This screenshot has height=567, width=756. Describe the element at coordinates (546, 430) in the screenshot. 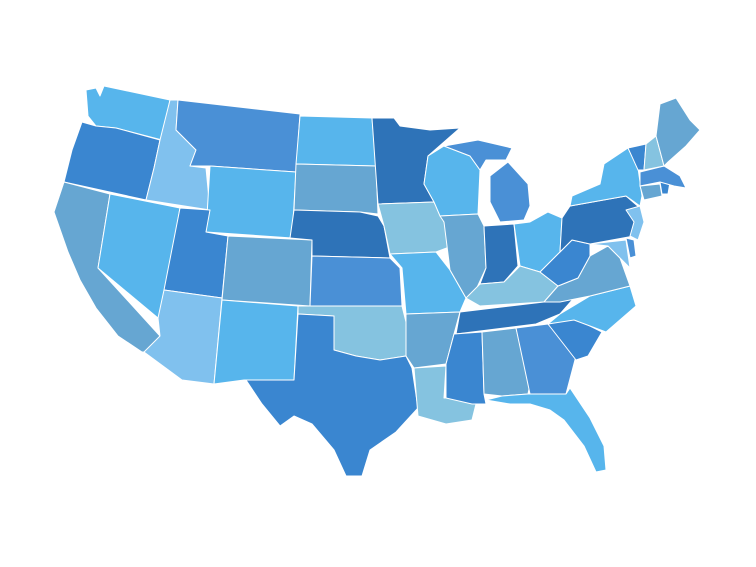

I see `state-florida` at that location.